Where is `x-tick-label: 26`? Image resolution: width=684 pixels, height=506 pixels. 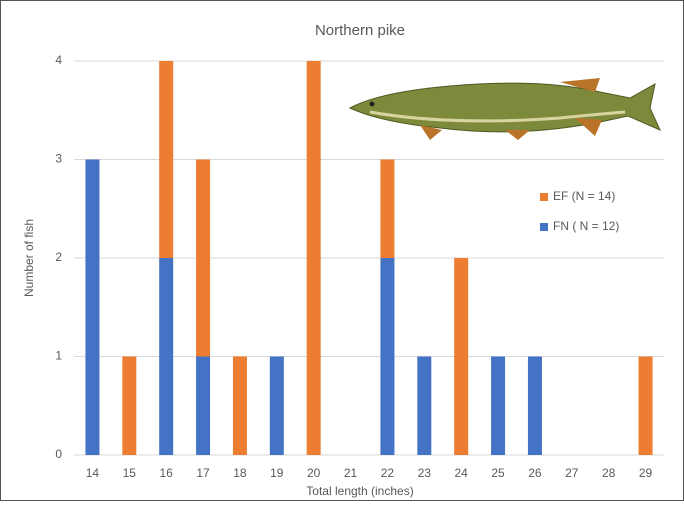
x-tick-label: 26 is located at coordinates (535, 473).